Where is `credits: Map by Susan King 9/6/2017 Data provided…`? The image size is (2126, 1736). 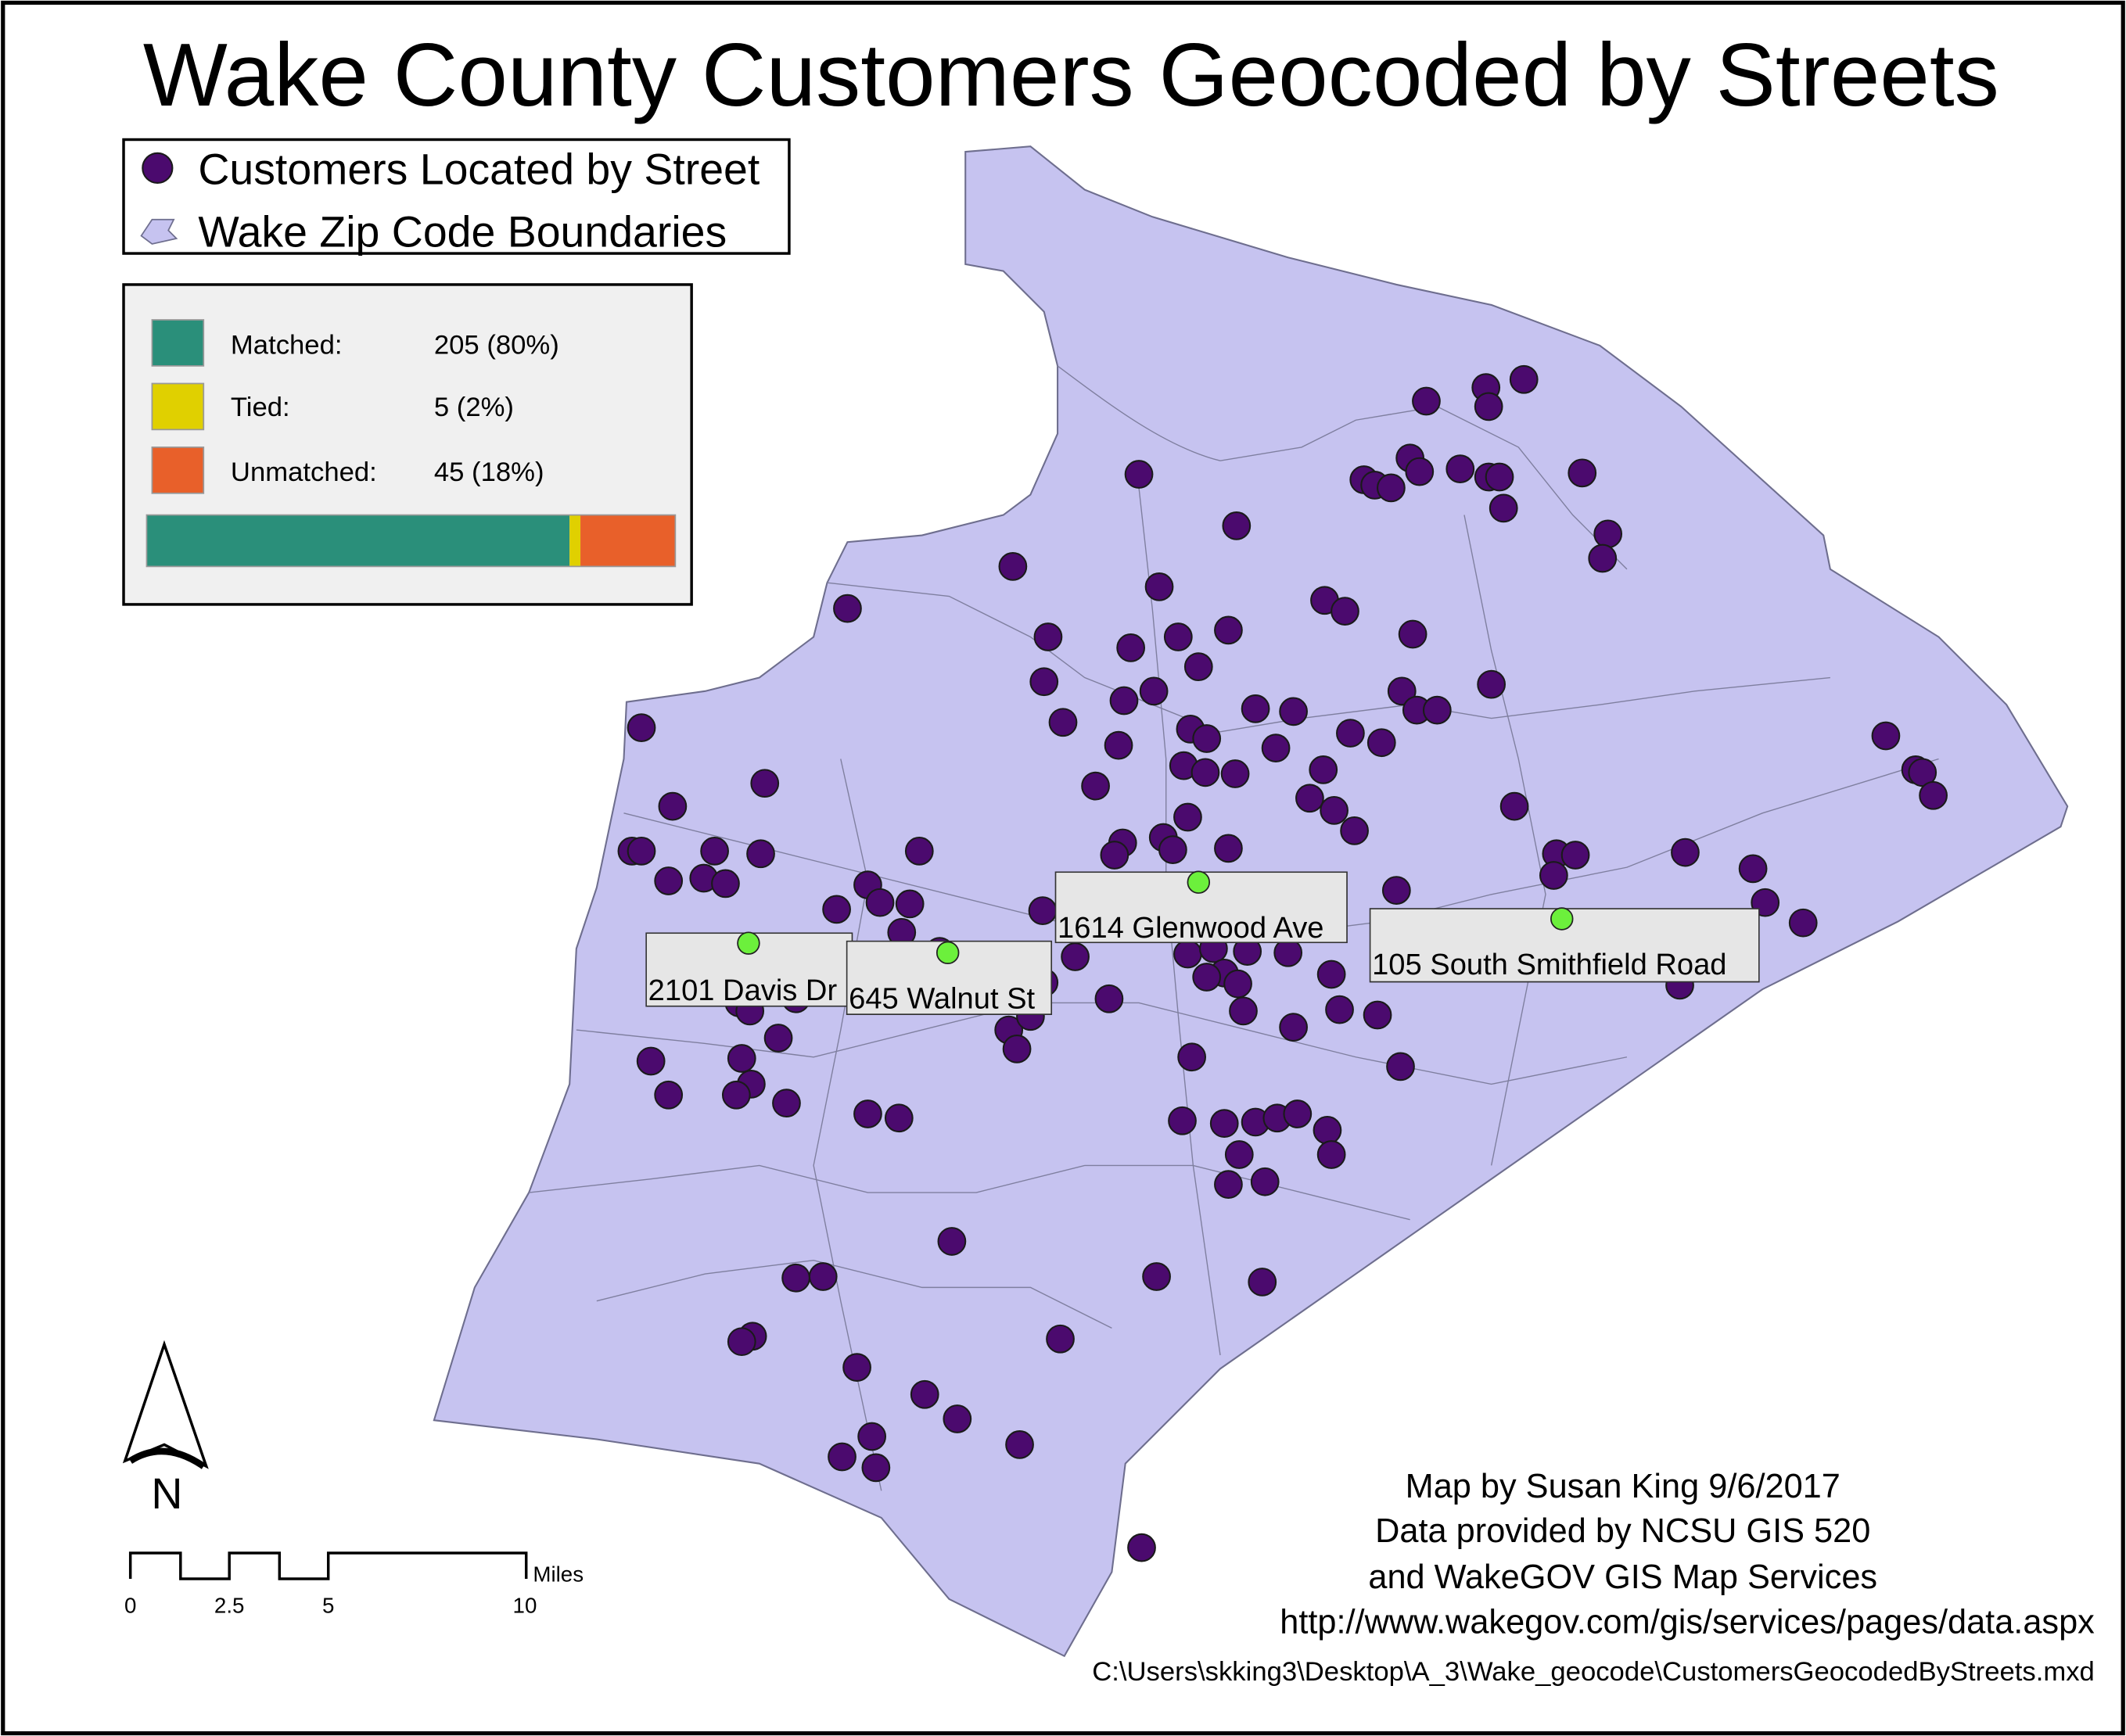 credits: Map by Susan King 9/6/2017 Data provided… is located at coordinates (1593, 1578).